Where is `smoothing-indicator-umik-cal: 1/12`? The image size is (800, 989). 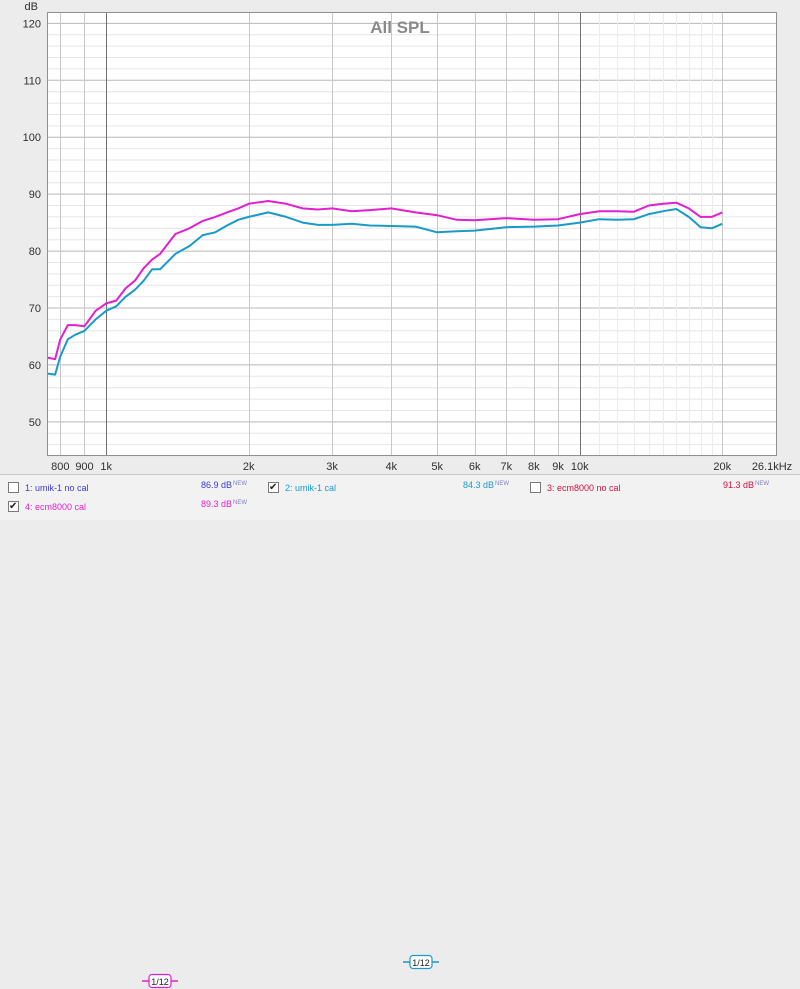
smoothing-indicator-umik-cal: 1/12 is located at coordinates (421, 962).